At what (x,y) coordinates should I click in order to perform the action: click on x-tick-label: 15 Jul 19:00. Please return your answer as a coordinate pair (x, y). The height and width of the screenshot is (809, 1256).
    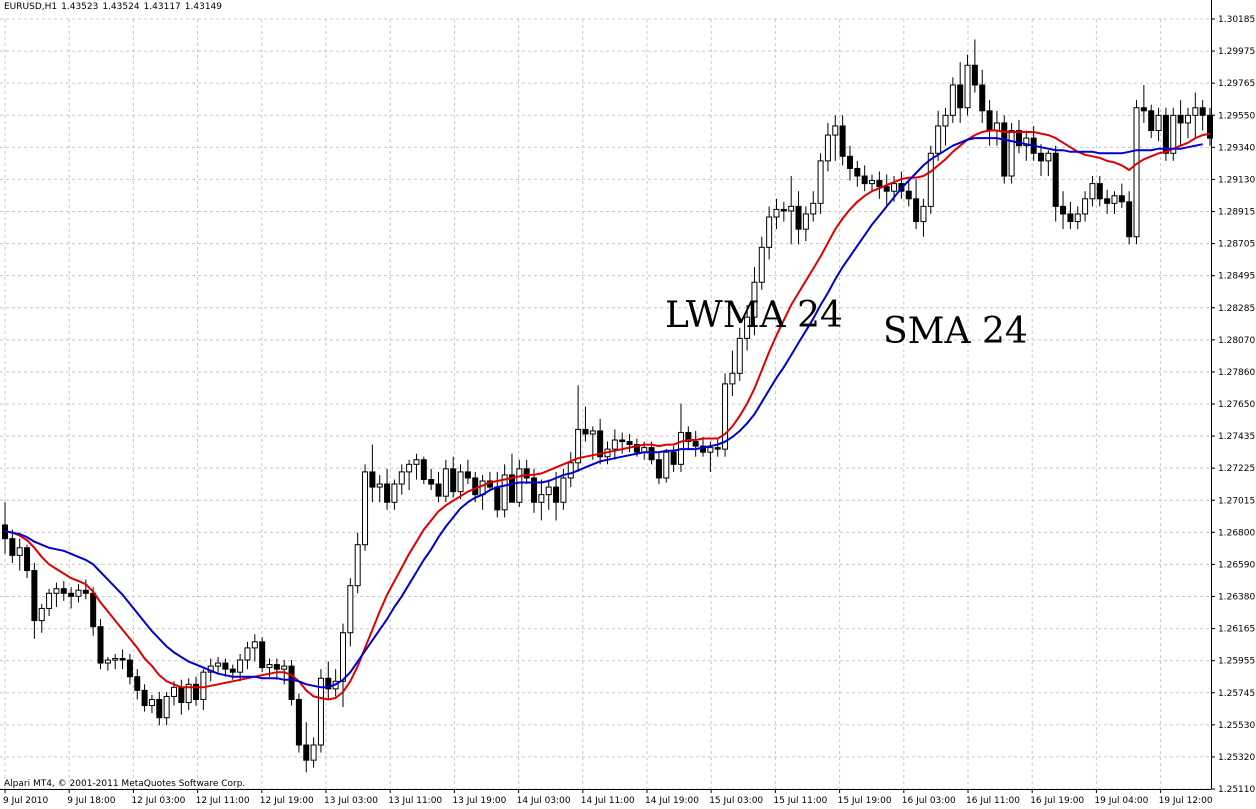
    Looking at the image, I should click on (865, 801).